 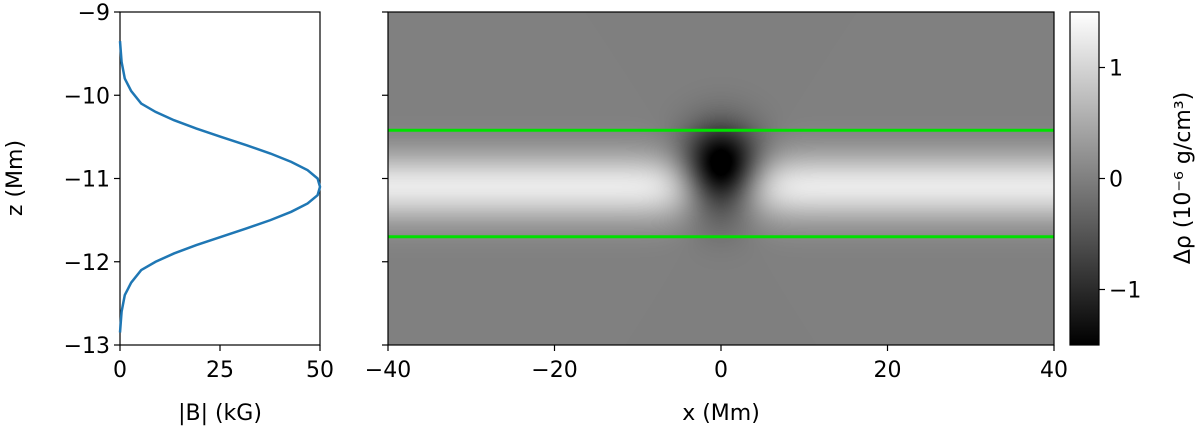 I want to click on right-x-tick-label: 0, so click(x=721, y=370).